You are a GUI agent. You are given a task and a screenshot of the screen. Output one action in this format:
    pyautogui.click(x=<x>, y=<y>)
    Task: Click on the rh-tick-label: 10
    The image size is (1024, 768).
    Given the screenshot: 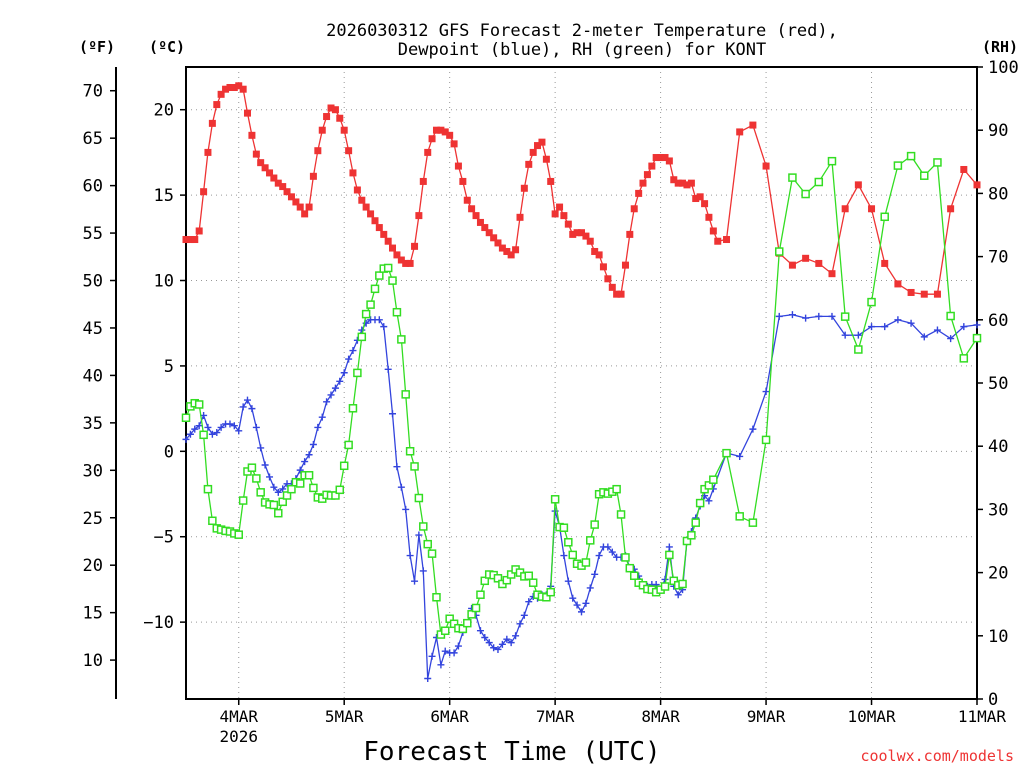 What is the action you would take?
    pyautogui.click(x=998, y=637)
    